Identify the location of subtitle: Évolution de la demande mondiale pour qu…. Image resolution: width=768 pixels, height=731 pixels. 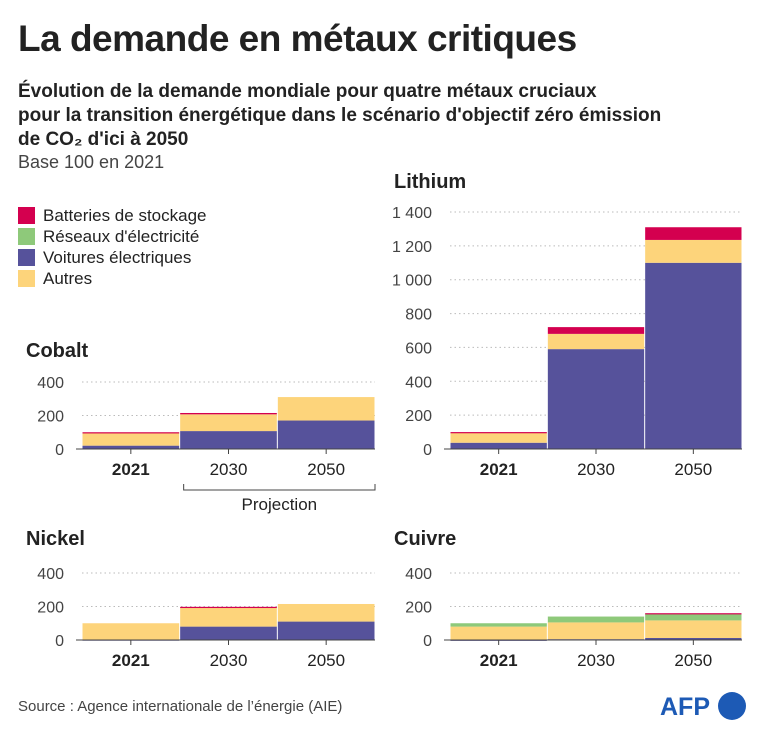
(339, 116).